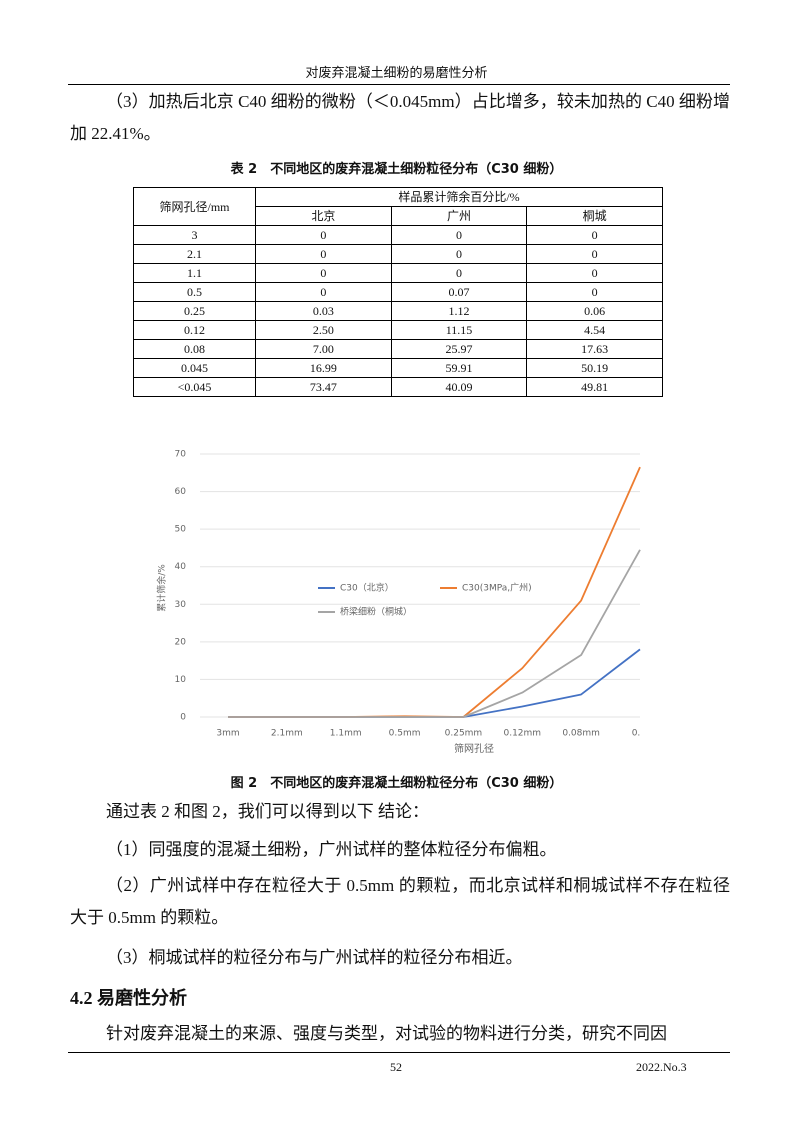 This screenshot has width=793, height=1122. I want to click on section-heading: 4.2 易磨性分析, so click(128, 998).